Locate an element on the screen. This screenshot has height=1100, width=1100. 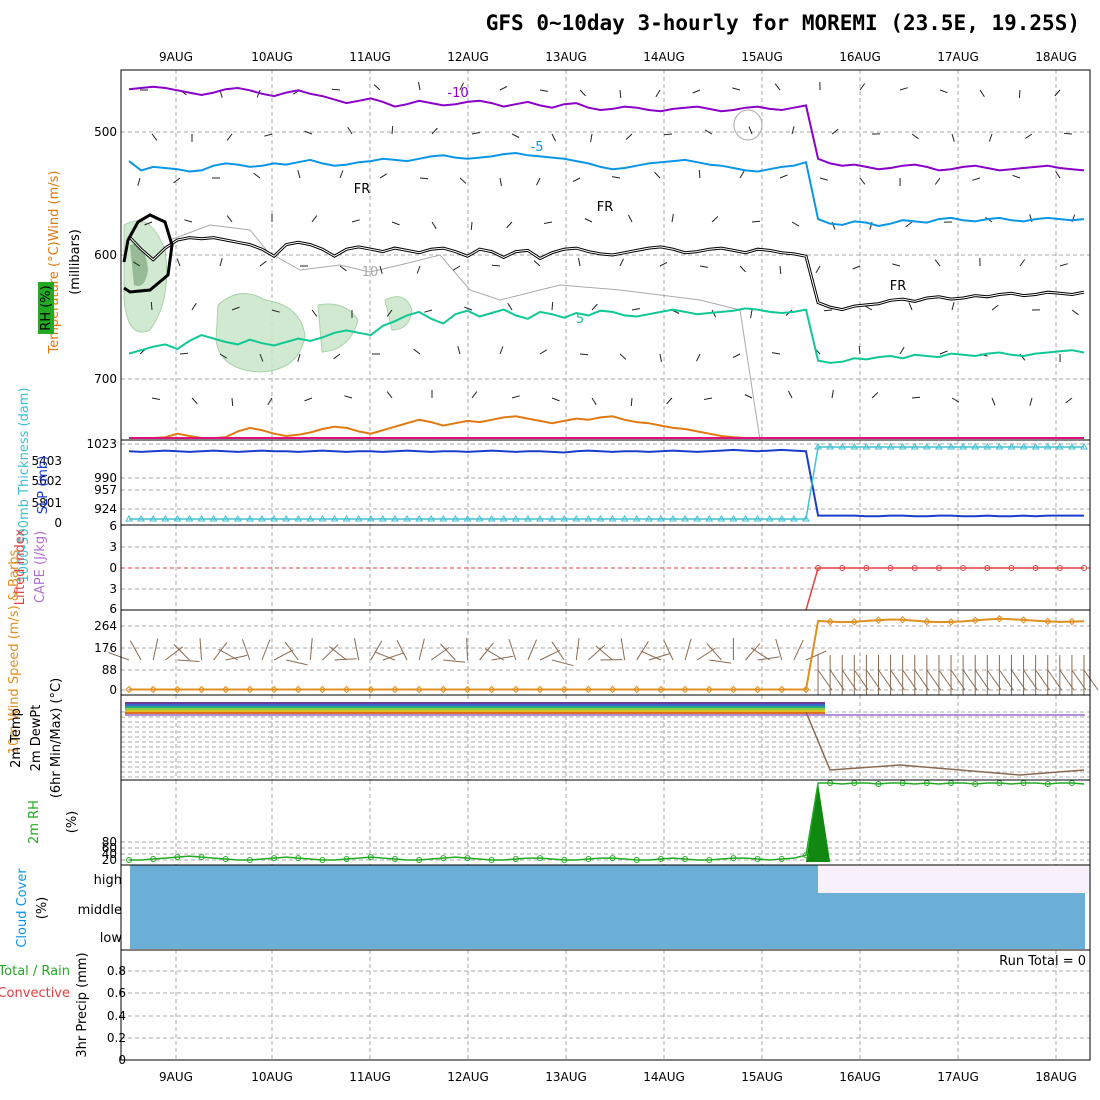
contour-label: 10 is located at coordinates (370, 272).